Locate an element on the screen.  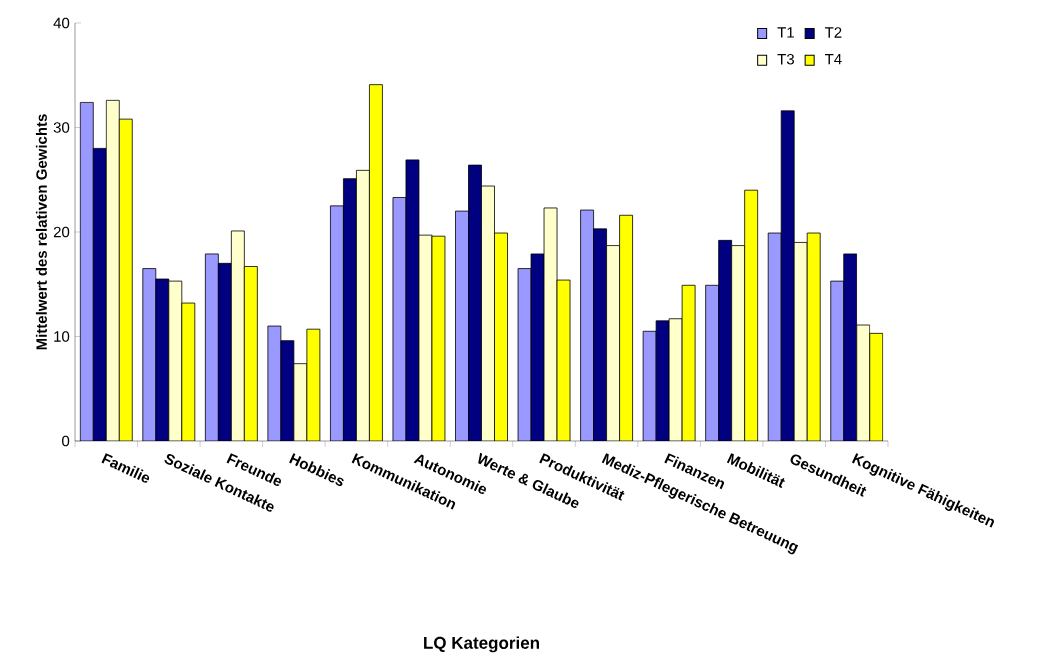
y-tick-label: 10 is located at coordinates (62, 336).